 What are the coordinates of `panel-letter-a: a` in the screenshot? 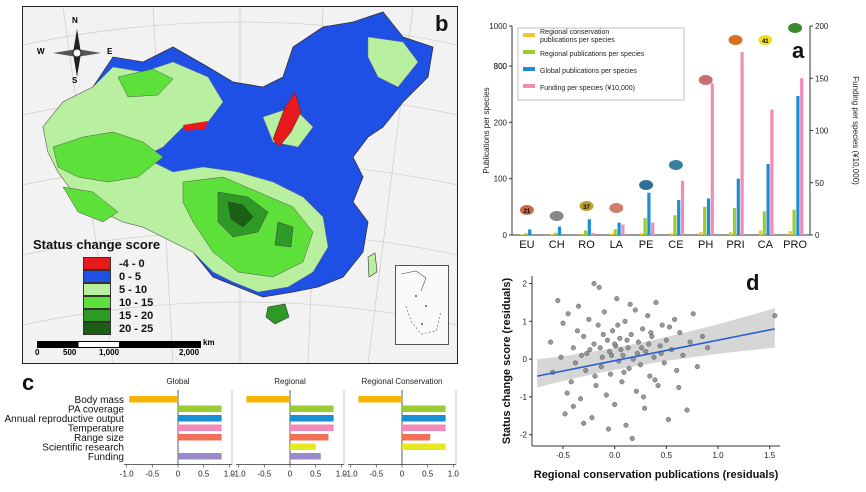 It's located at (798, 50).